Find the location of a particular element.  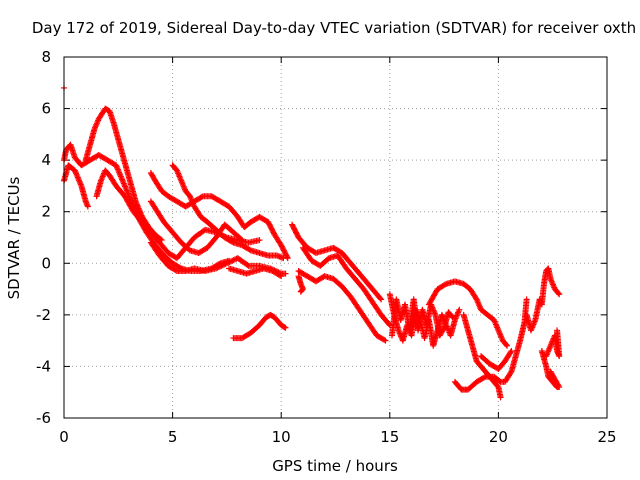

x-tick-label: 20 is located at coordinates (498, 437).